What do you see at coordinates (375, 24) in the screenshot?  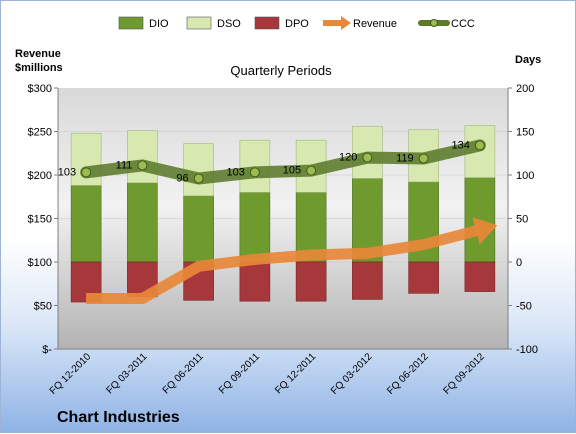 I see `legend-label-revenue: Revenue` at bounding box center [375, 24].